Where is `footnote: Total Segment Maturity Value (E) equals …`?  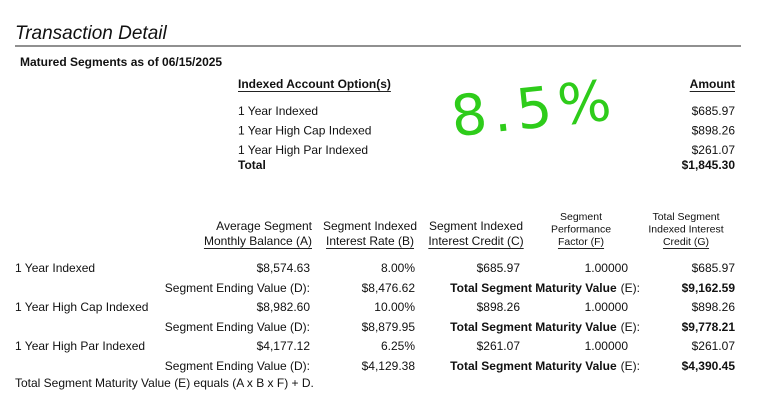 footnote: Total Segment Maturity Value (E) equals … is located at coordinates (164, 383).